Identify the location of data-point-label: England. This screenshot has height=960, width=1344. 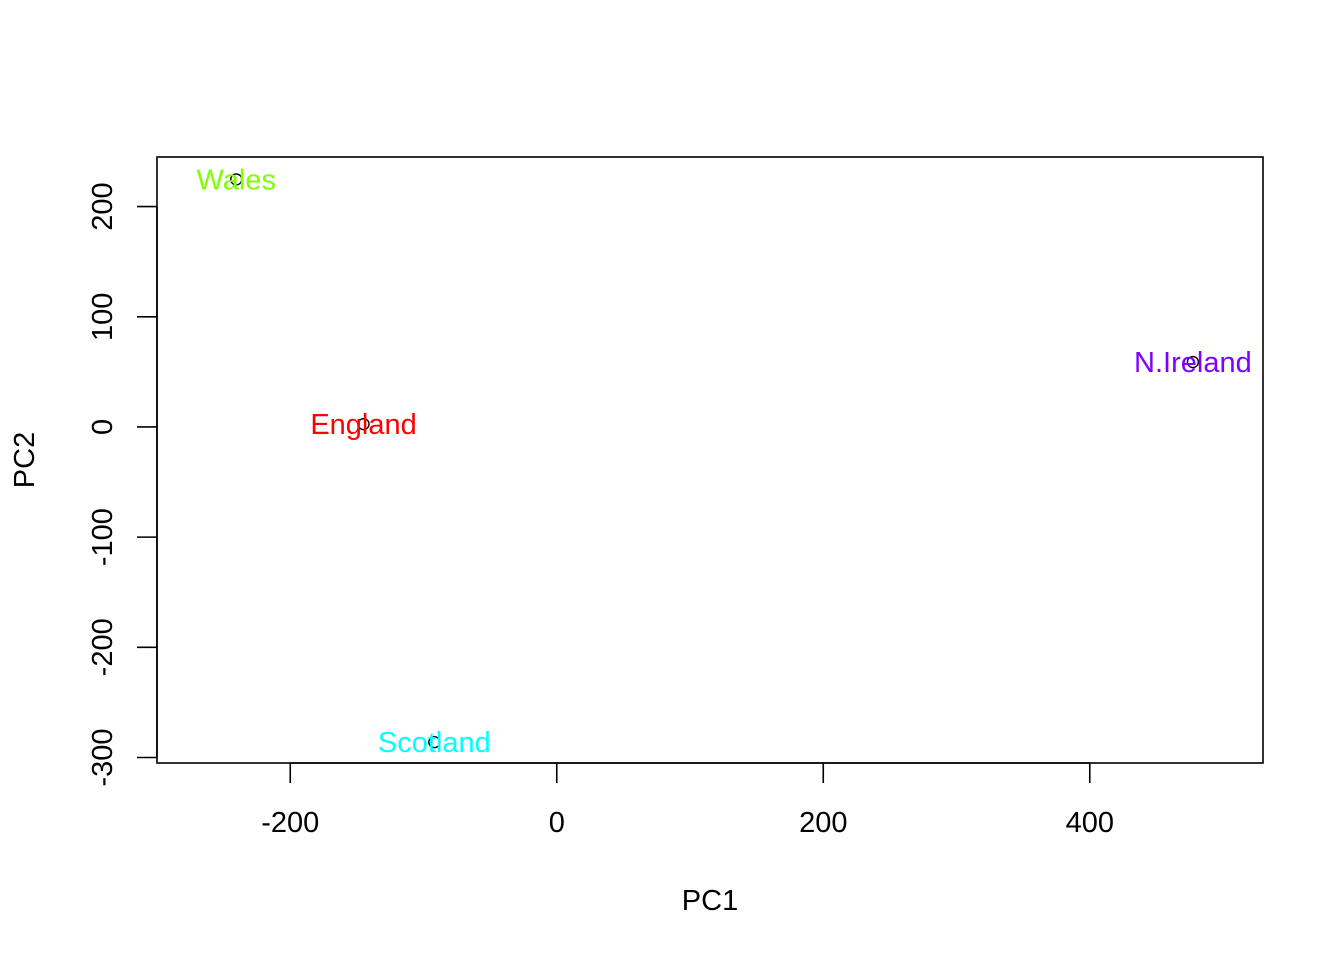
(363, 425).